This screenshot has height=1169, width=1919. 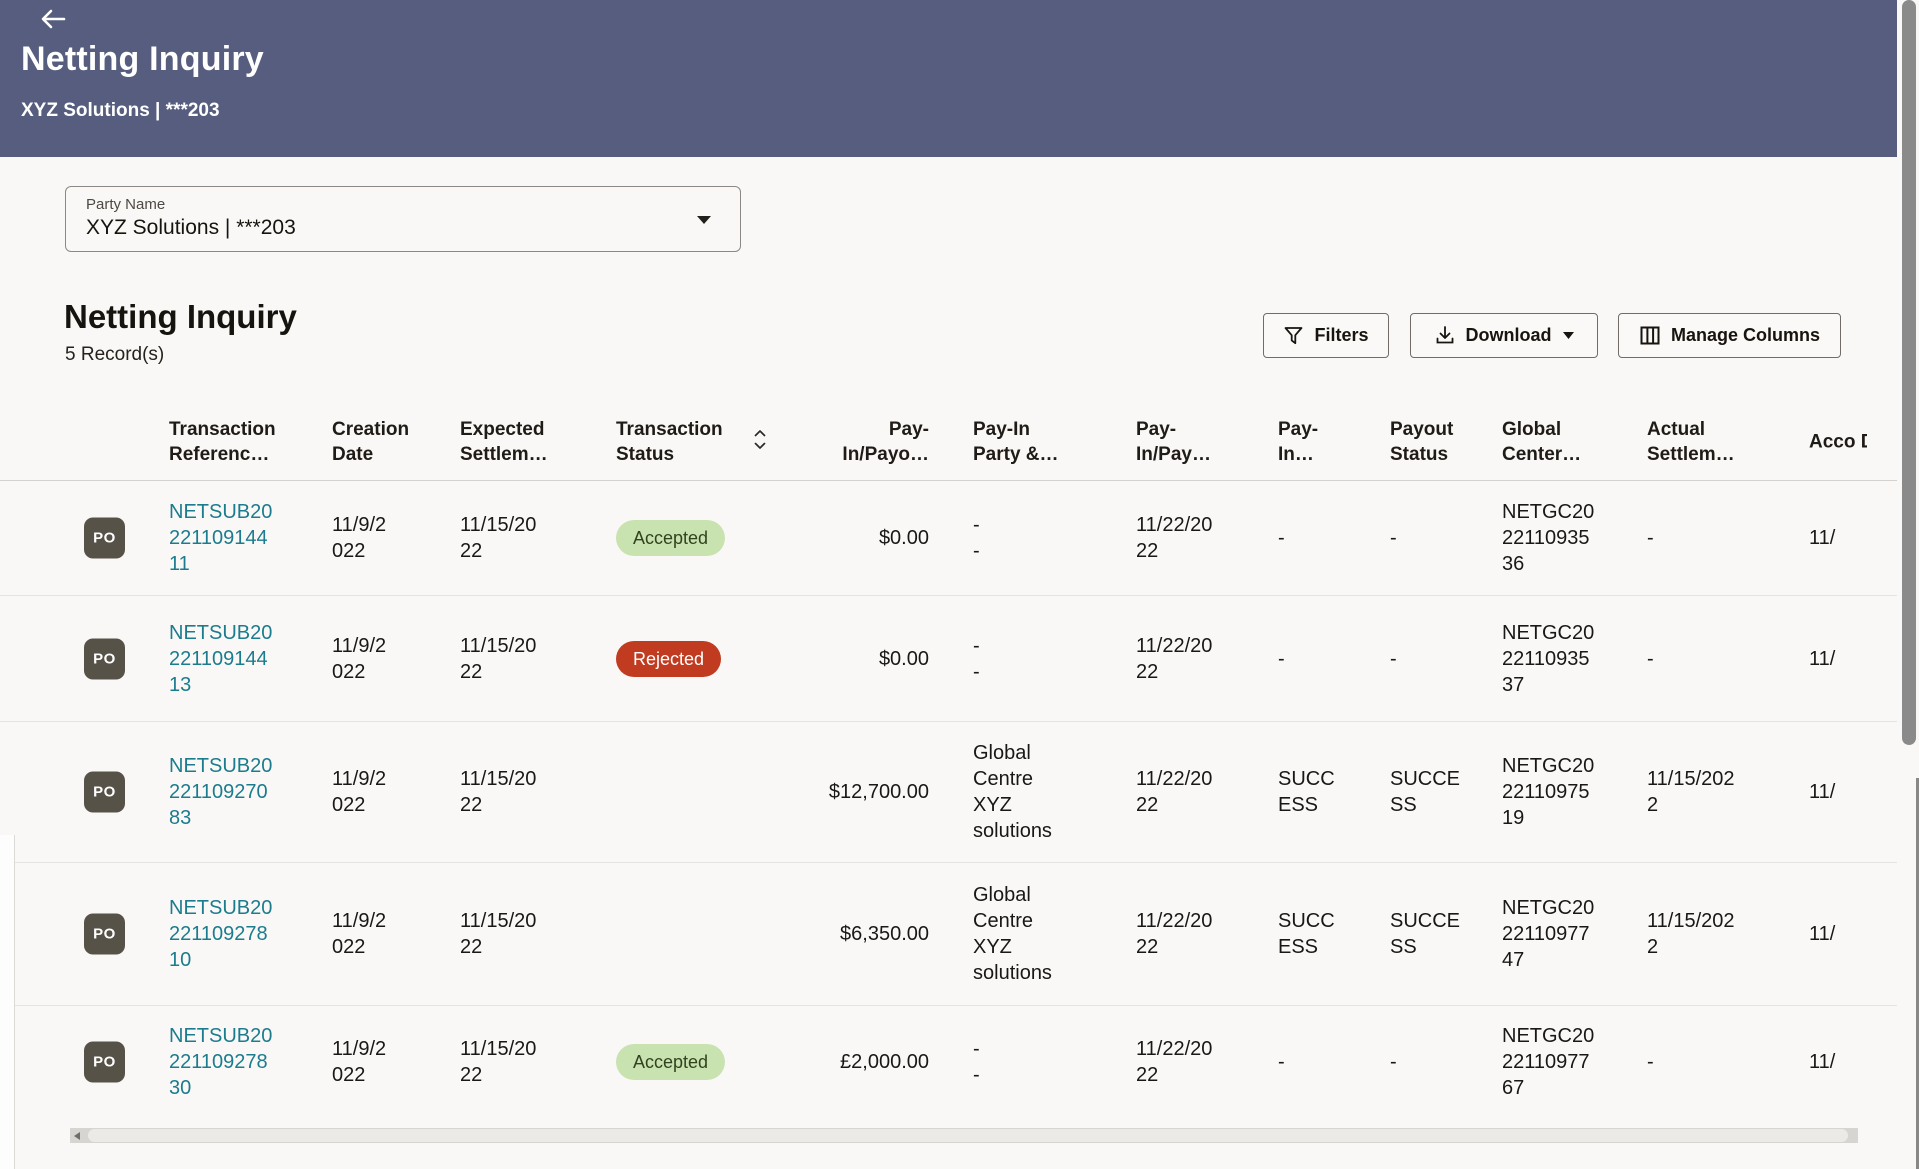 What do you see at coordinates (221, 658) in the screenshot?
I see `transaction-reference-link: NETSUB2022110914413` at bounding box center [221, 658].